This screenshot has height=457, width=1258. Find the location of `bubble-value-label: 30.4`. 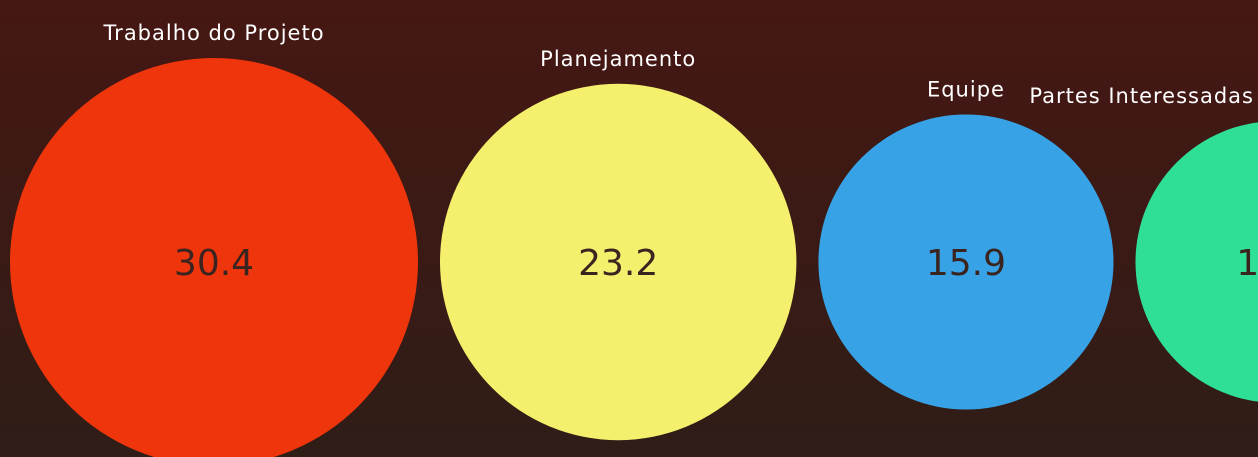

bubble-value-label: 30.4 is located at coordinates (214, 263).